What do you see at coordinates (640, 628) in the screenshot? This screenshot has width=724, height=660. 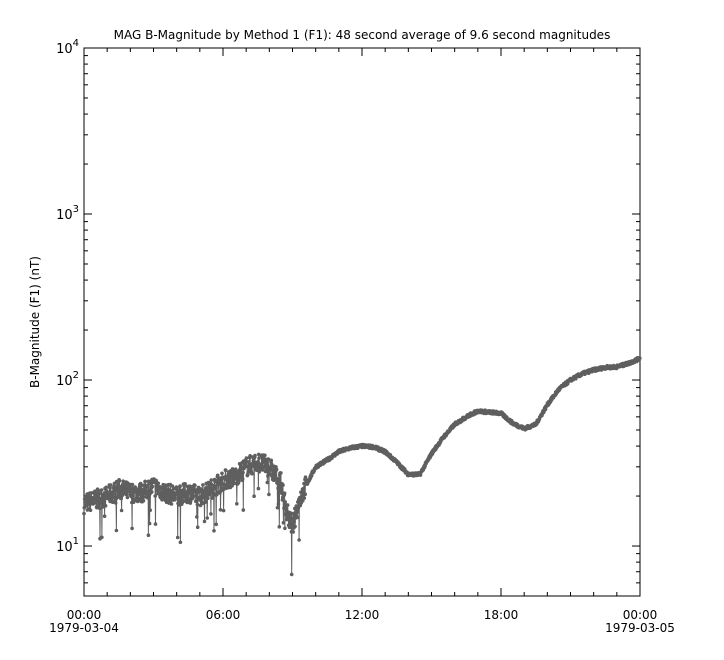 I see `x-tick-date-label: 1979-03-05` at bounding box center [640, 628].